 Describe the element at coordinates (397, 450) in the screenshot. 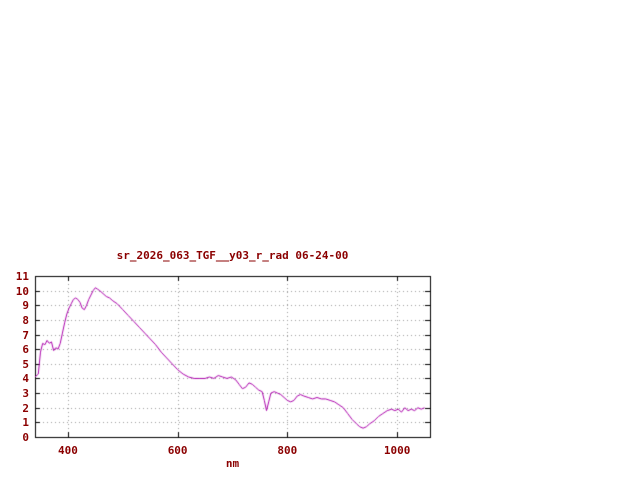

I see `x-tick-label: 1000` at that location.